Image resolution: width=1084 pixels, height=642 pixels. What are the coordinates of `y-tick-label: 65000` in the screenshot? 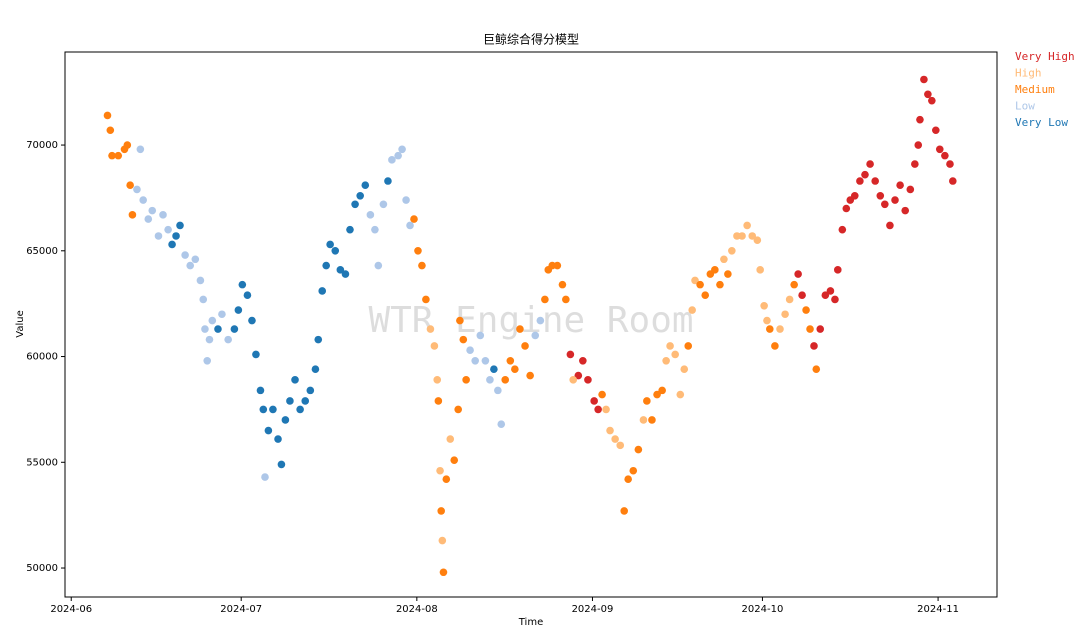 It's located at (42, 251).